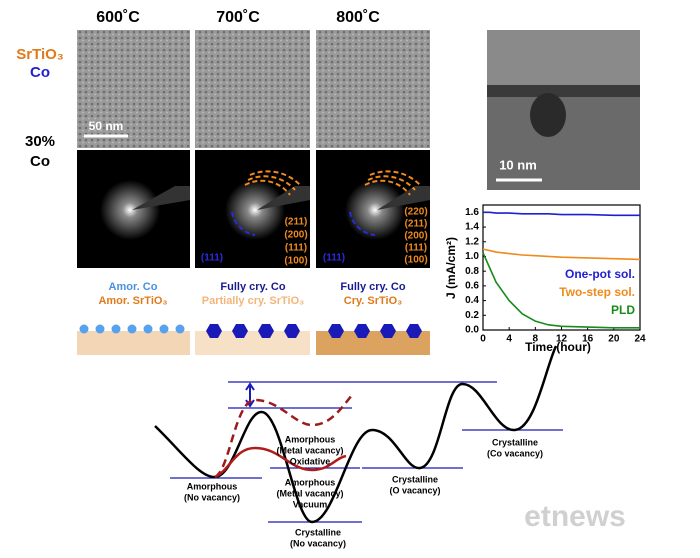  I want to click on x-tick-label: 24, so click(640, 339).